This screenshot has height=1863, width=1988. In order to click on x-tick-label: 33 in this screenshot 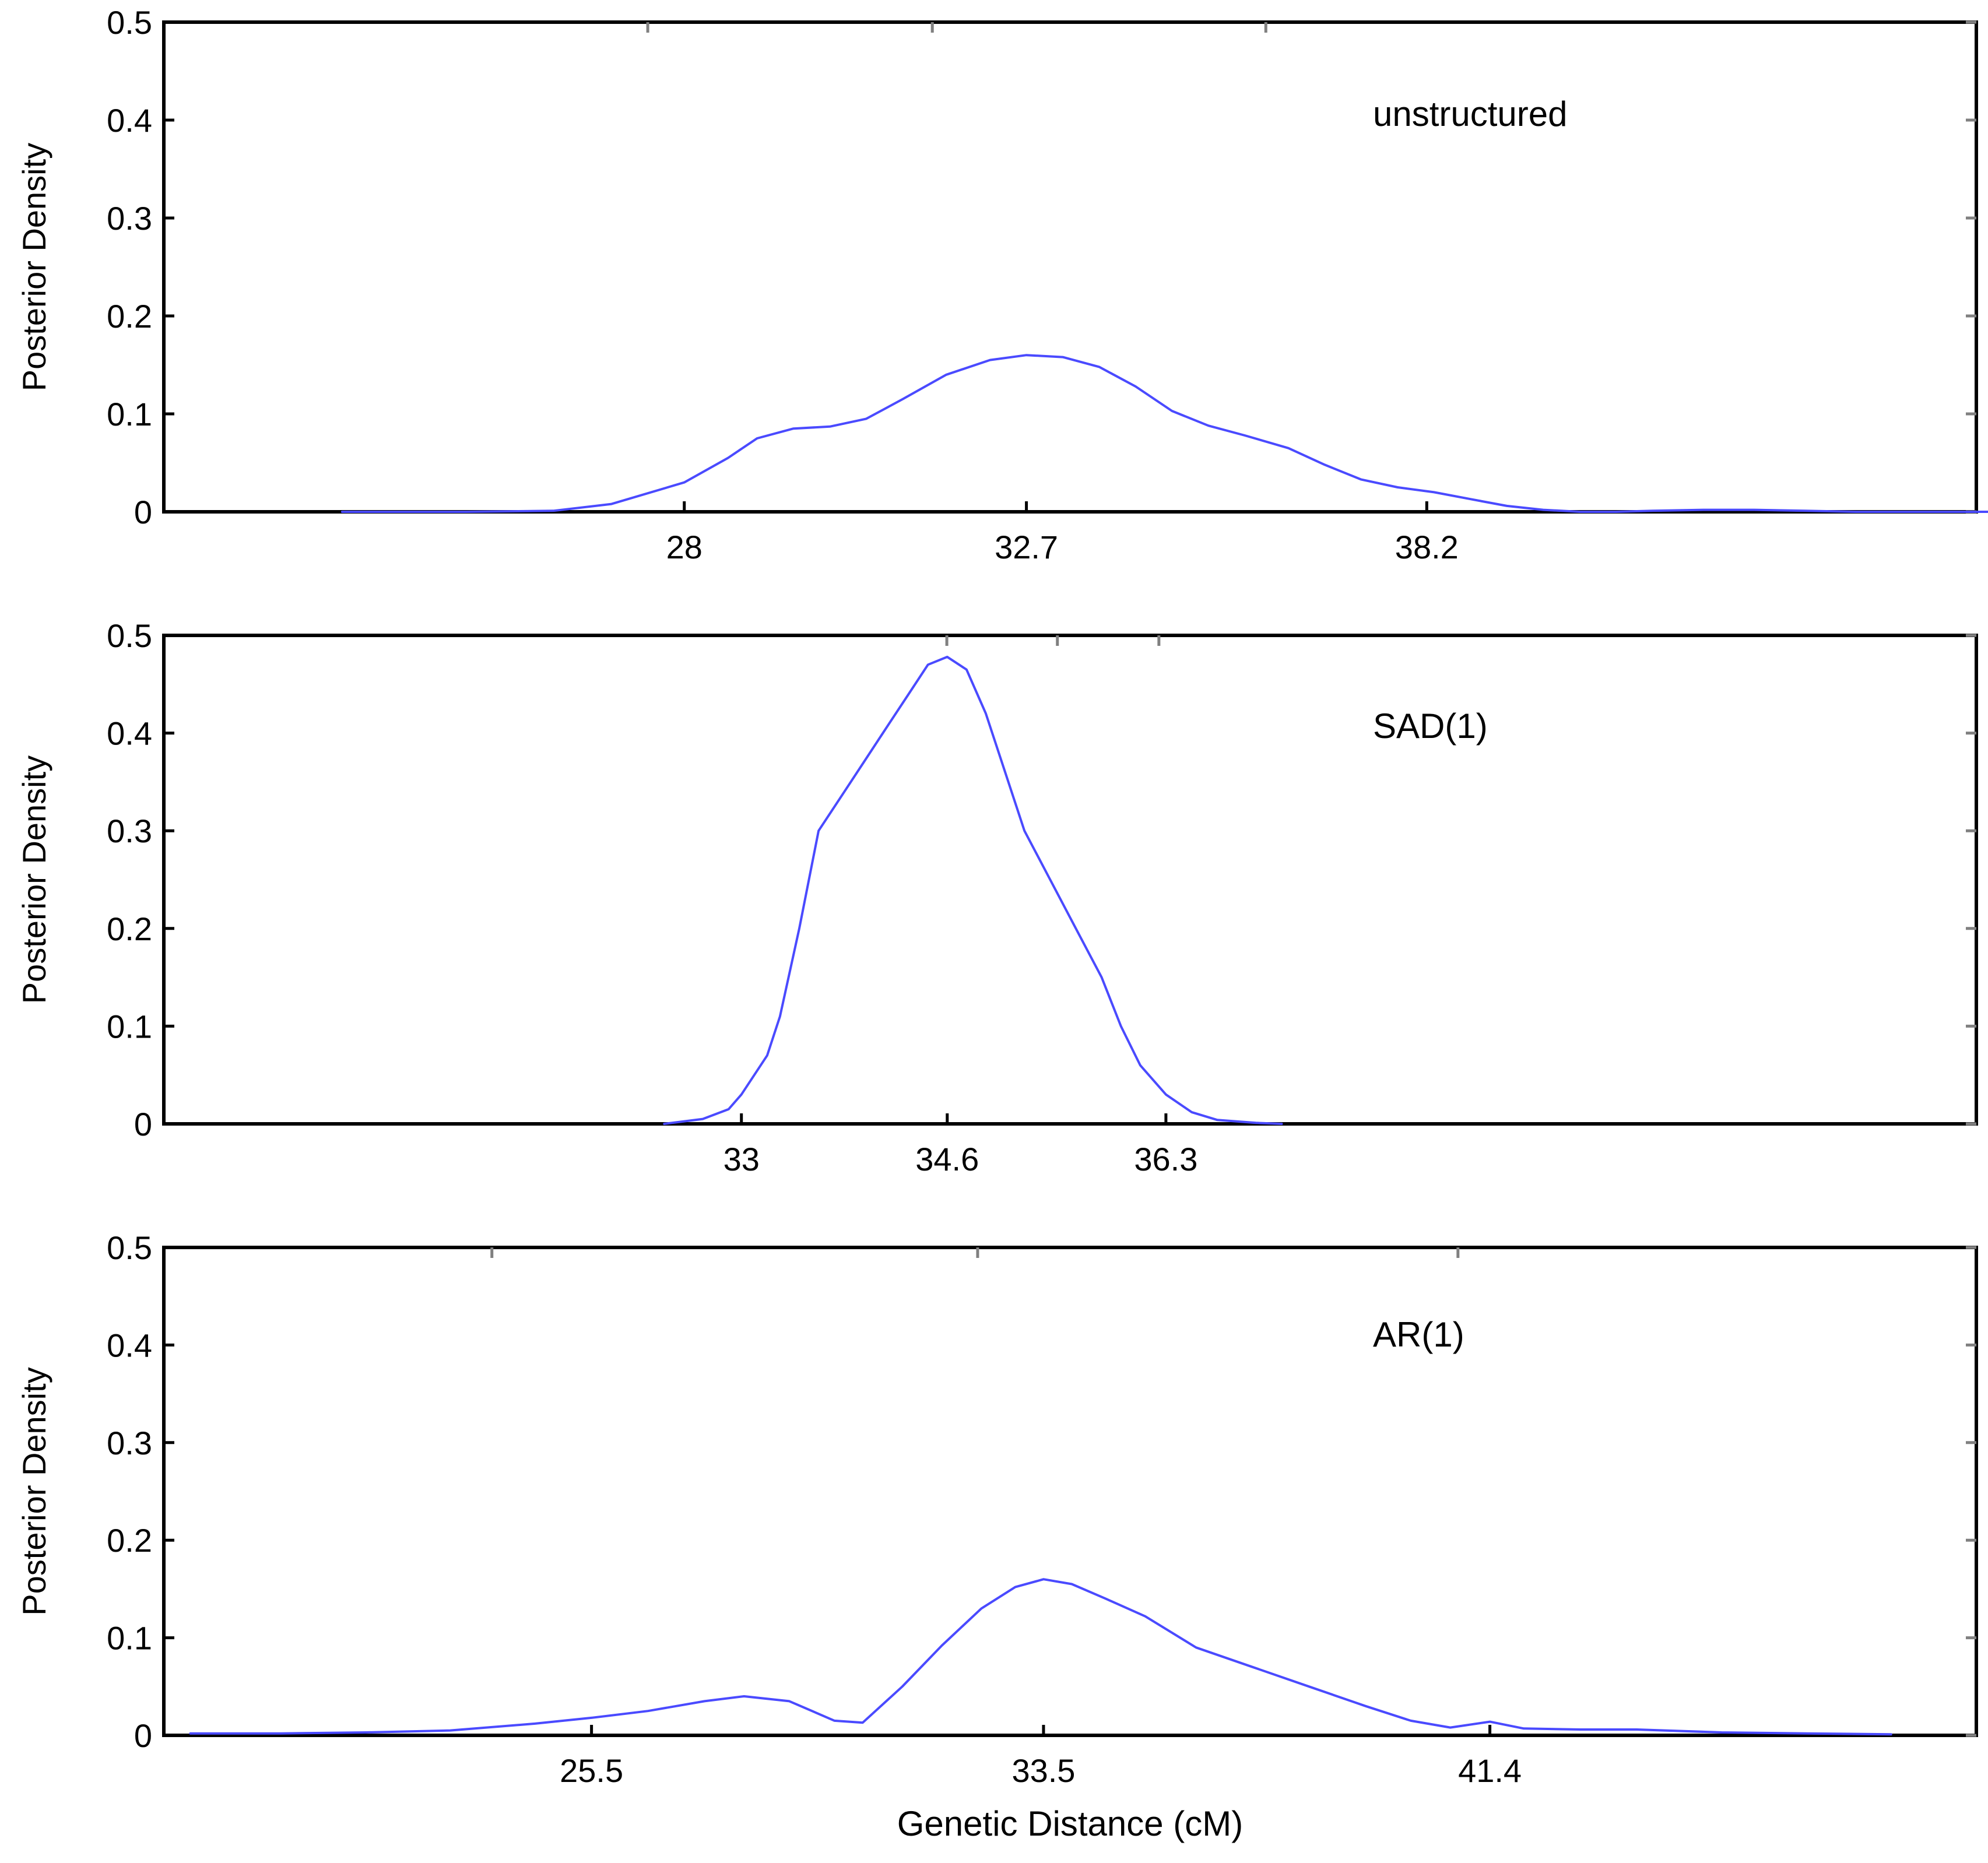, I will do `click(741, 1159)`.